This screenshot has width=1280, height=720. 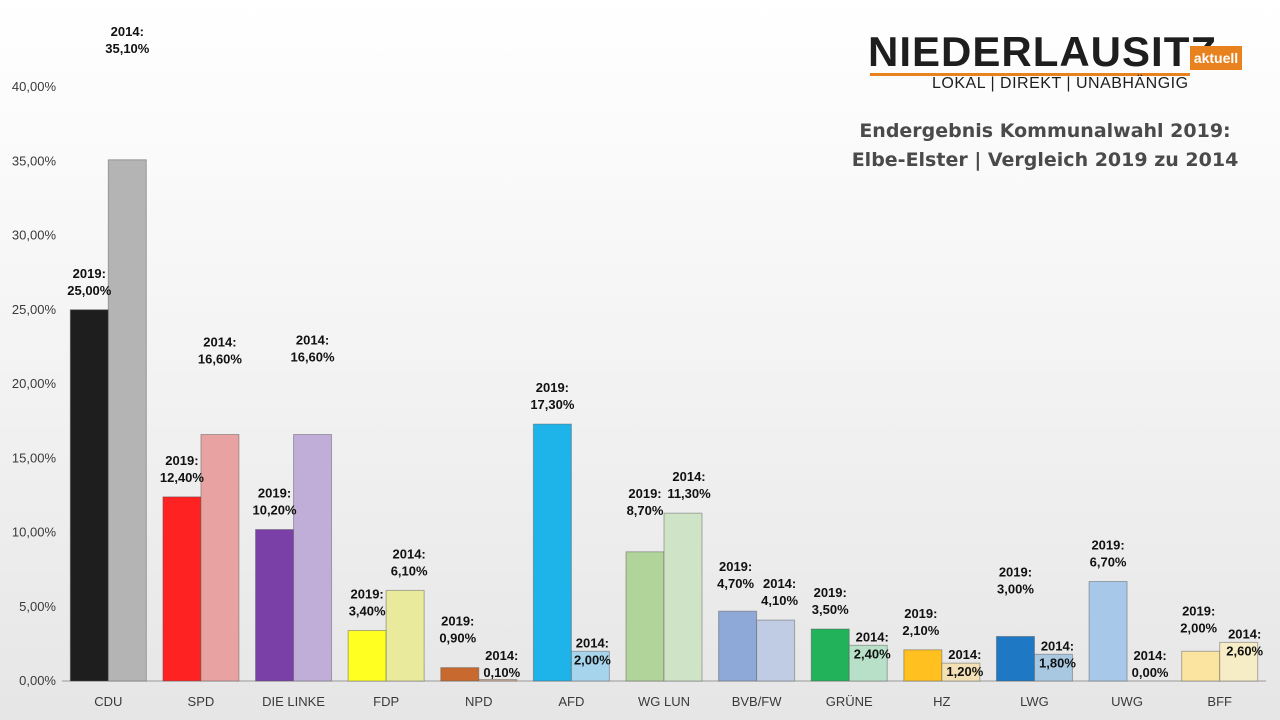 I want to click on bar-2014-wg-lun, so click(x=683, y=597).